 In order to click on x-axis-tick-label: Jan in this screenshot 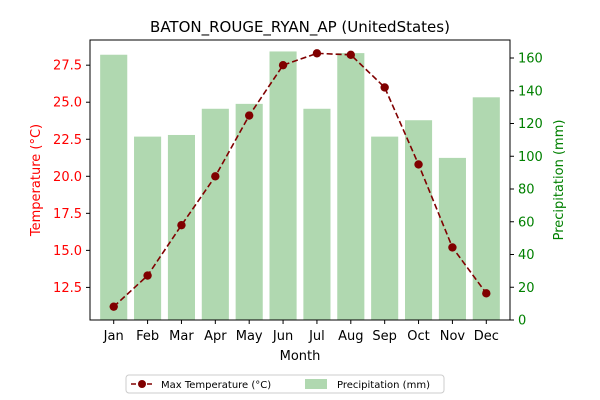, I will do `click(113, 336)`.